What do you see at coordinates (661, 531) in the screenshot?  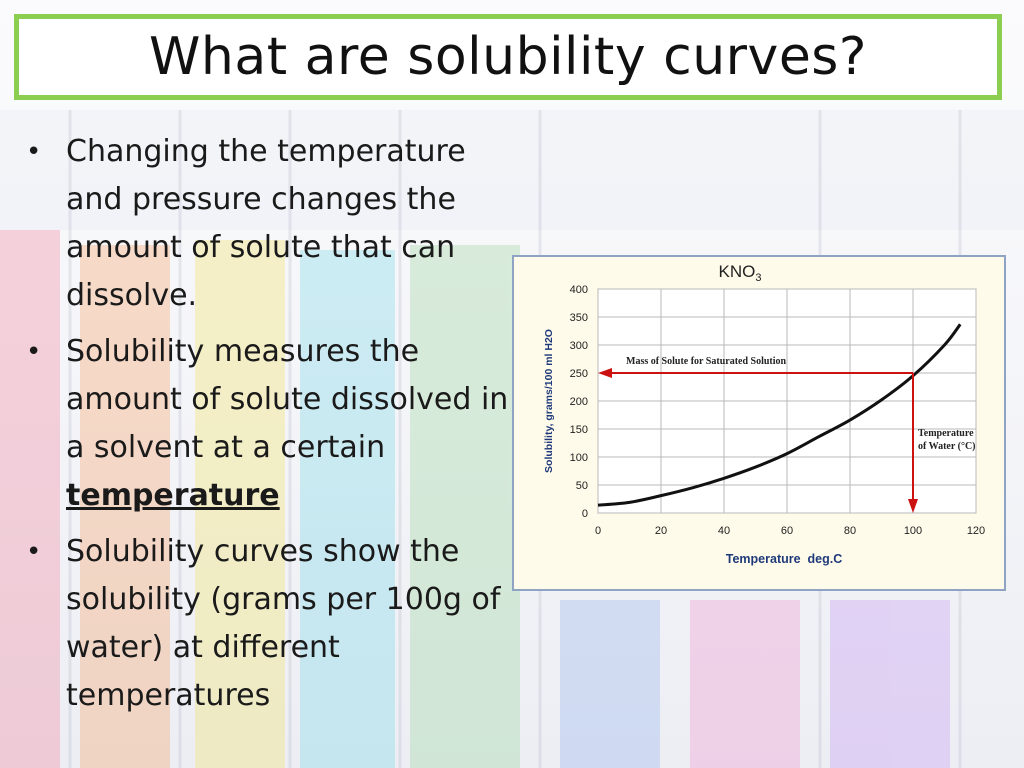 I see `x-tick-label: 20` at bounding box center [661, 531].